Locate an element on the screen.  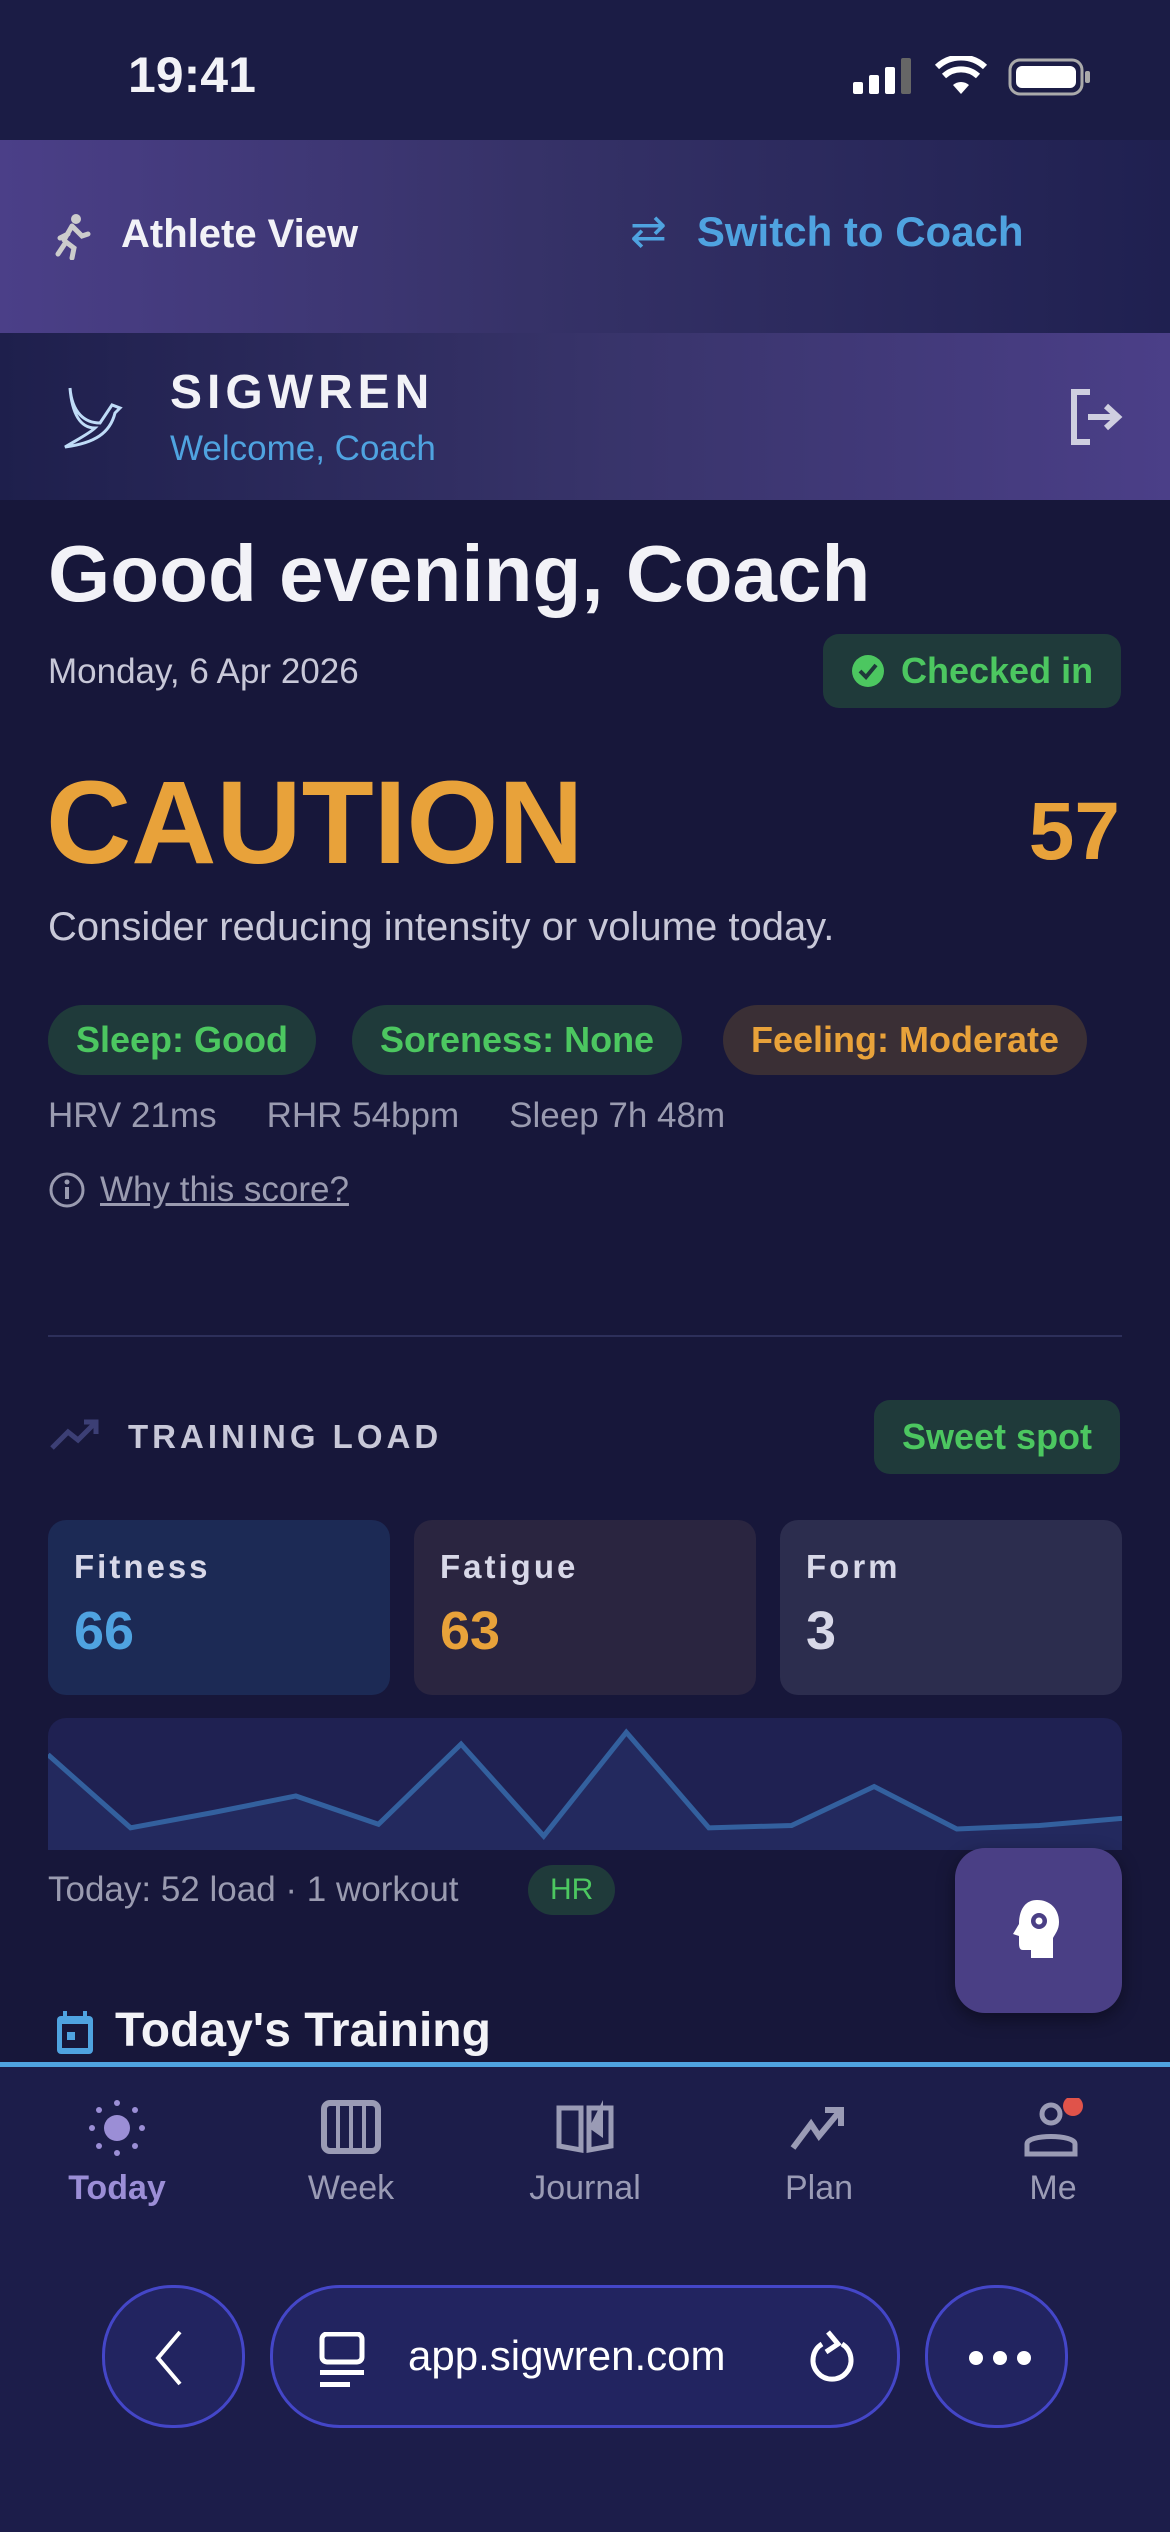
feeling-chip: Feeling: Moderate is located at coordinates (905, 1040).